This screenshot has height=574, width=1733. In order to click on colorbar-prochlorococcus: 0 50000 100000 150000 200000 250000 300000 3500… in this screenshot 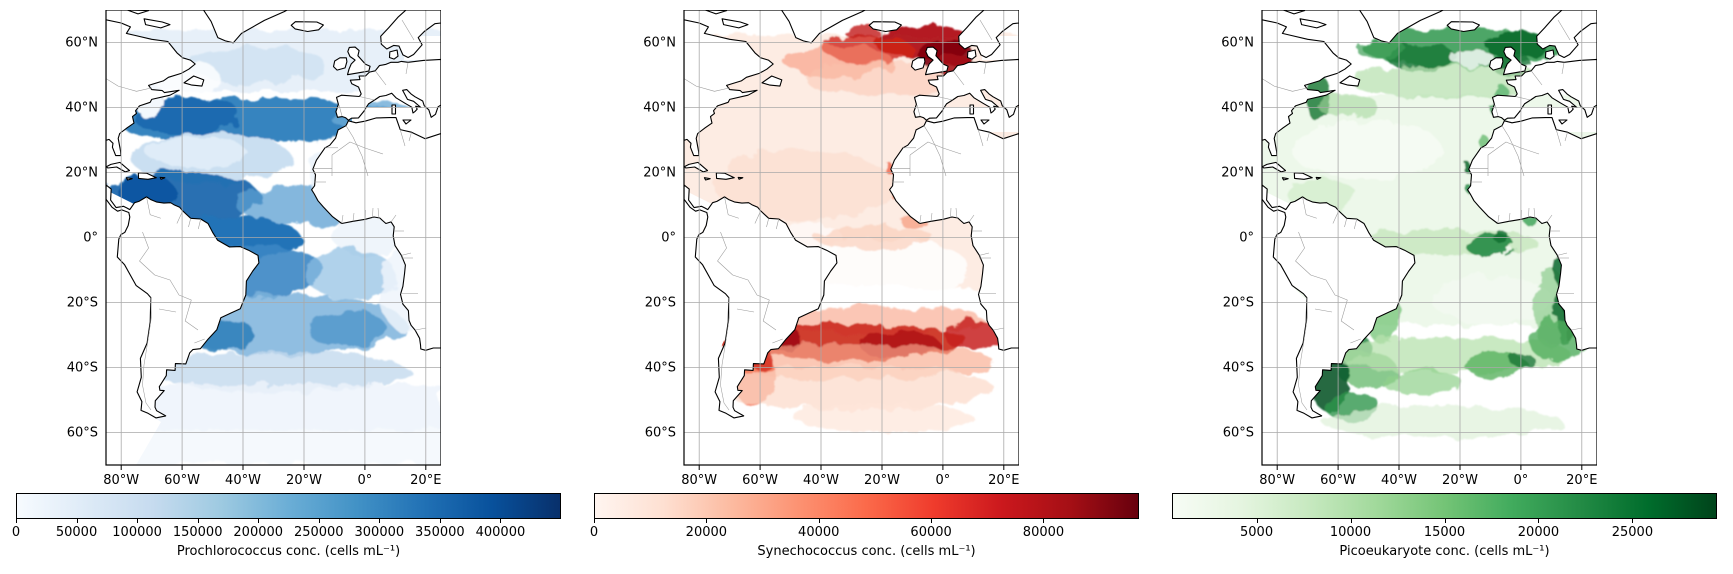, I will do `click(286, 526)`.